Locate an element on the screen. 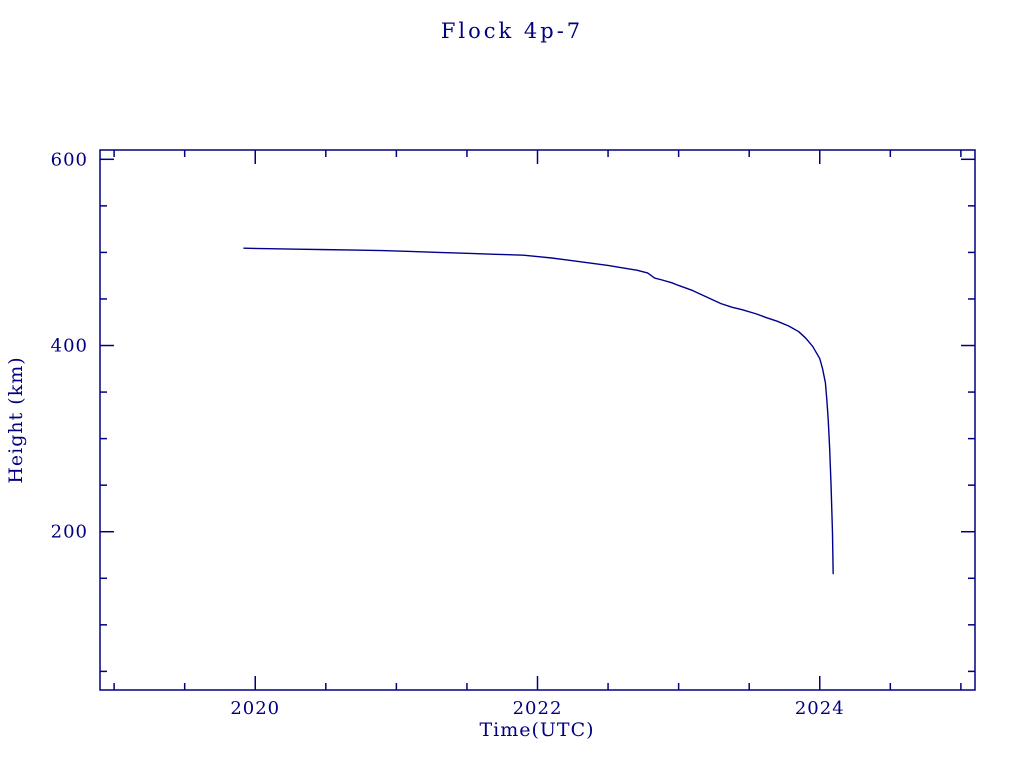 The width and height of the screenshot is (1024, 768). x-tick-label: 2022 is located at coordinates (538, 708).